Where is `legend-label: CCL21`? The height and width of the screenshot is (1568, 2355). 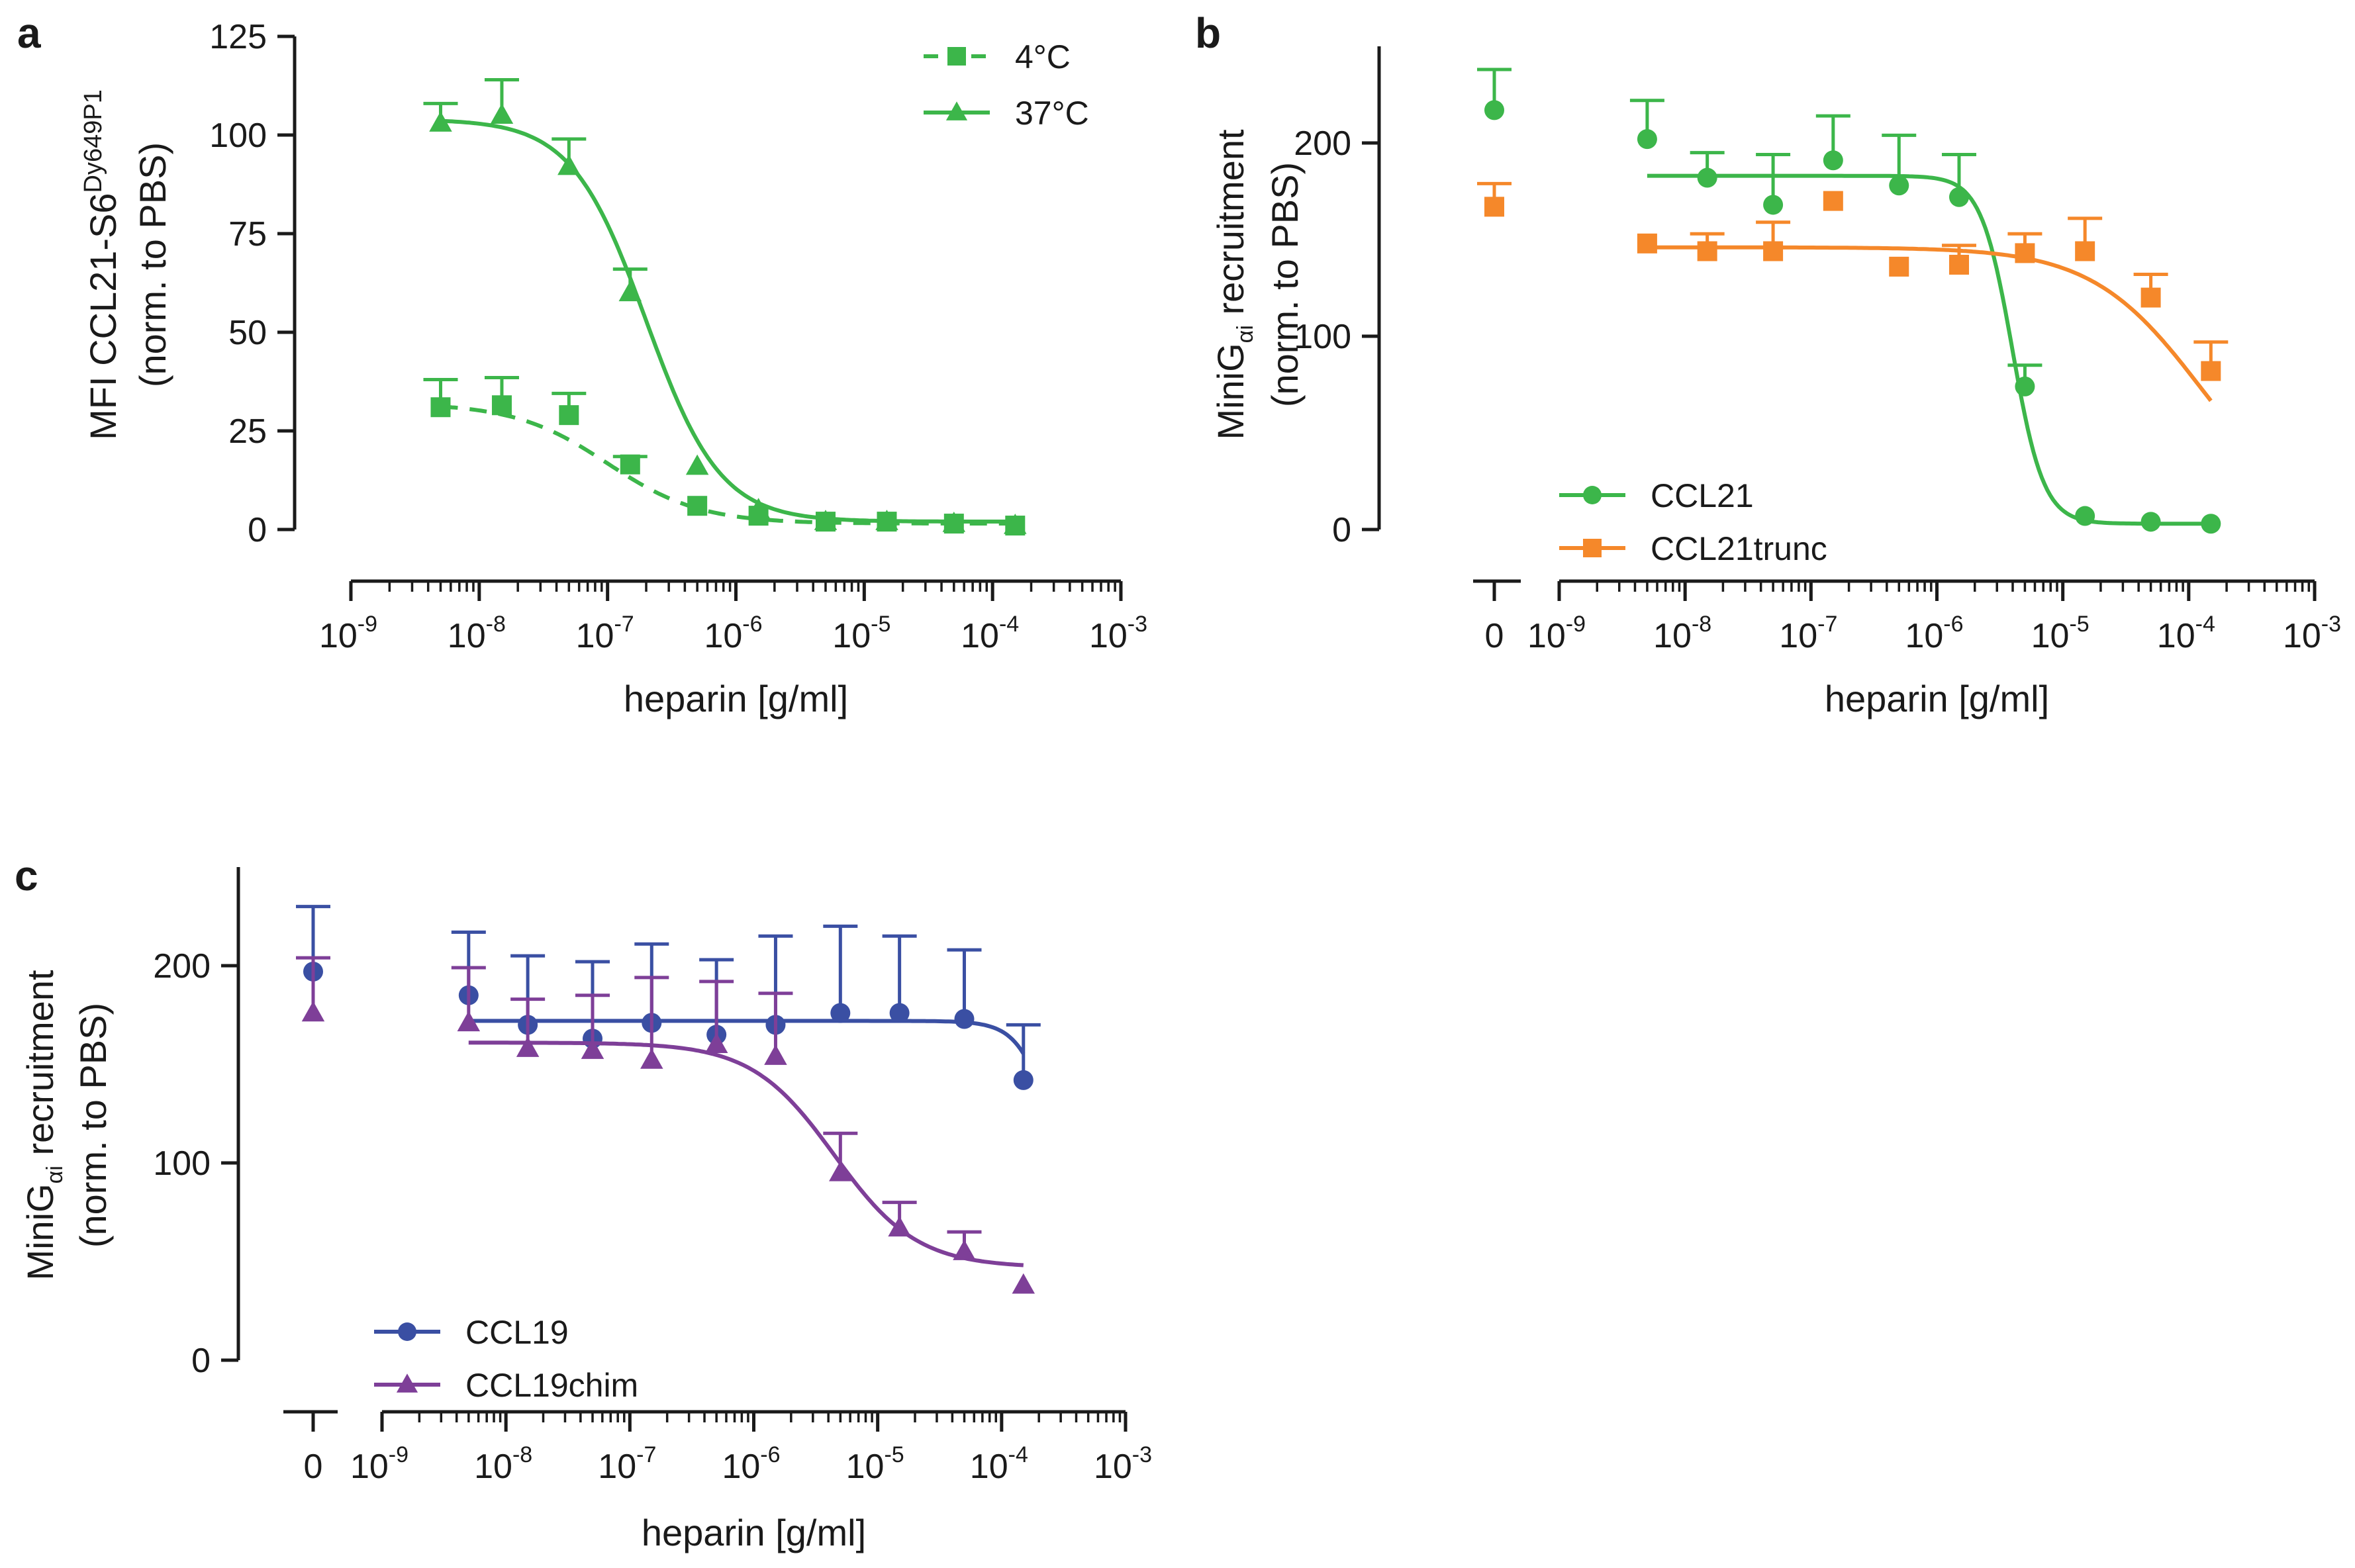
legend-label: CCL21 is located at coordinates (1703, 495).